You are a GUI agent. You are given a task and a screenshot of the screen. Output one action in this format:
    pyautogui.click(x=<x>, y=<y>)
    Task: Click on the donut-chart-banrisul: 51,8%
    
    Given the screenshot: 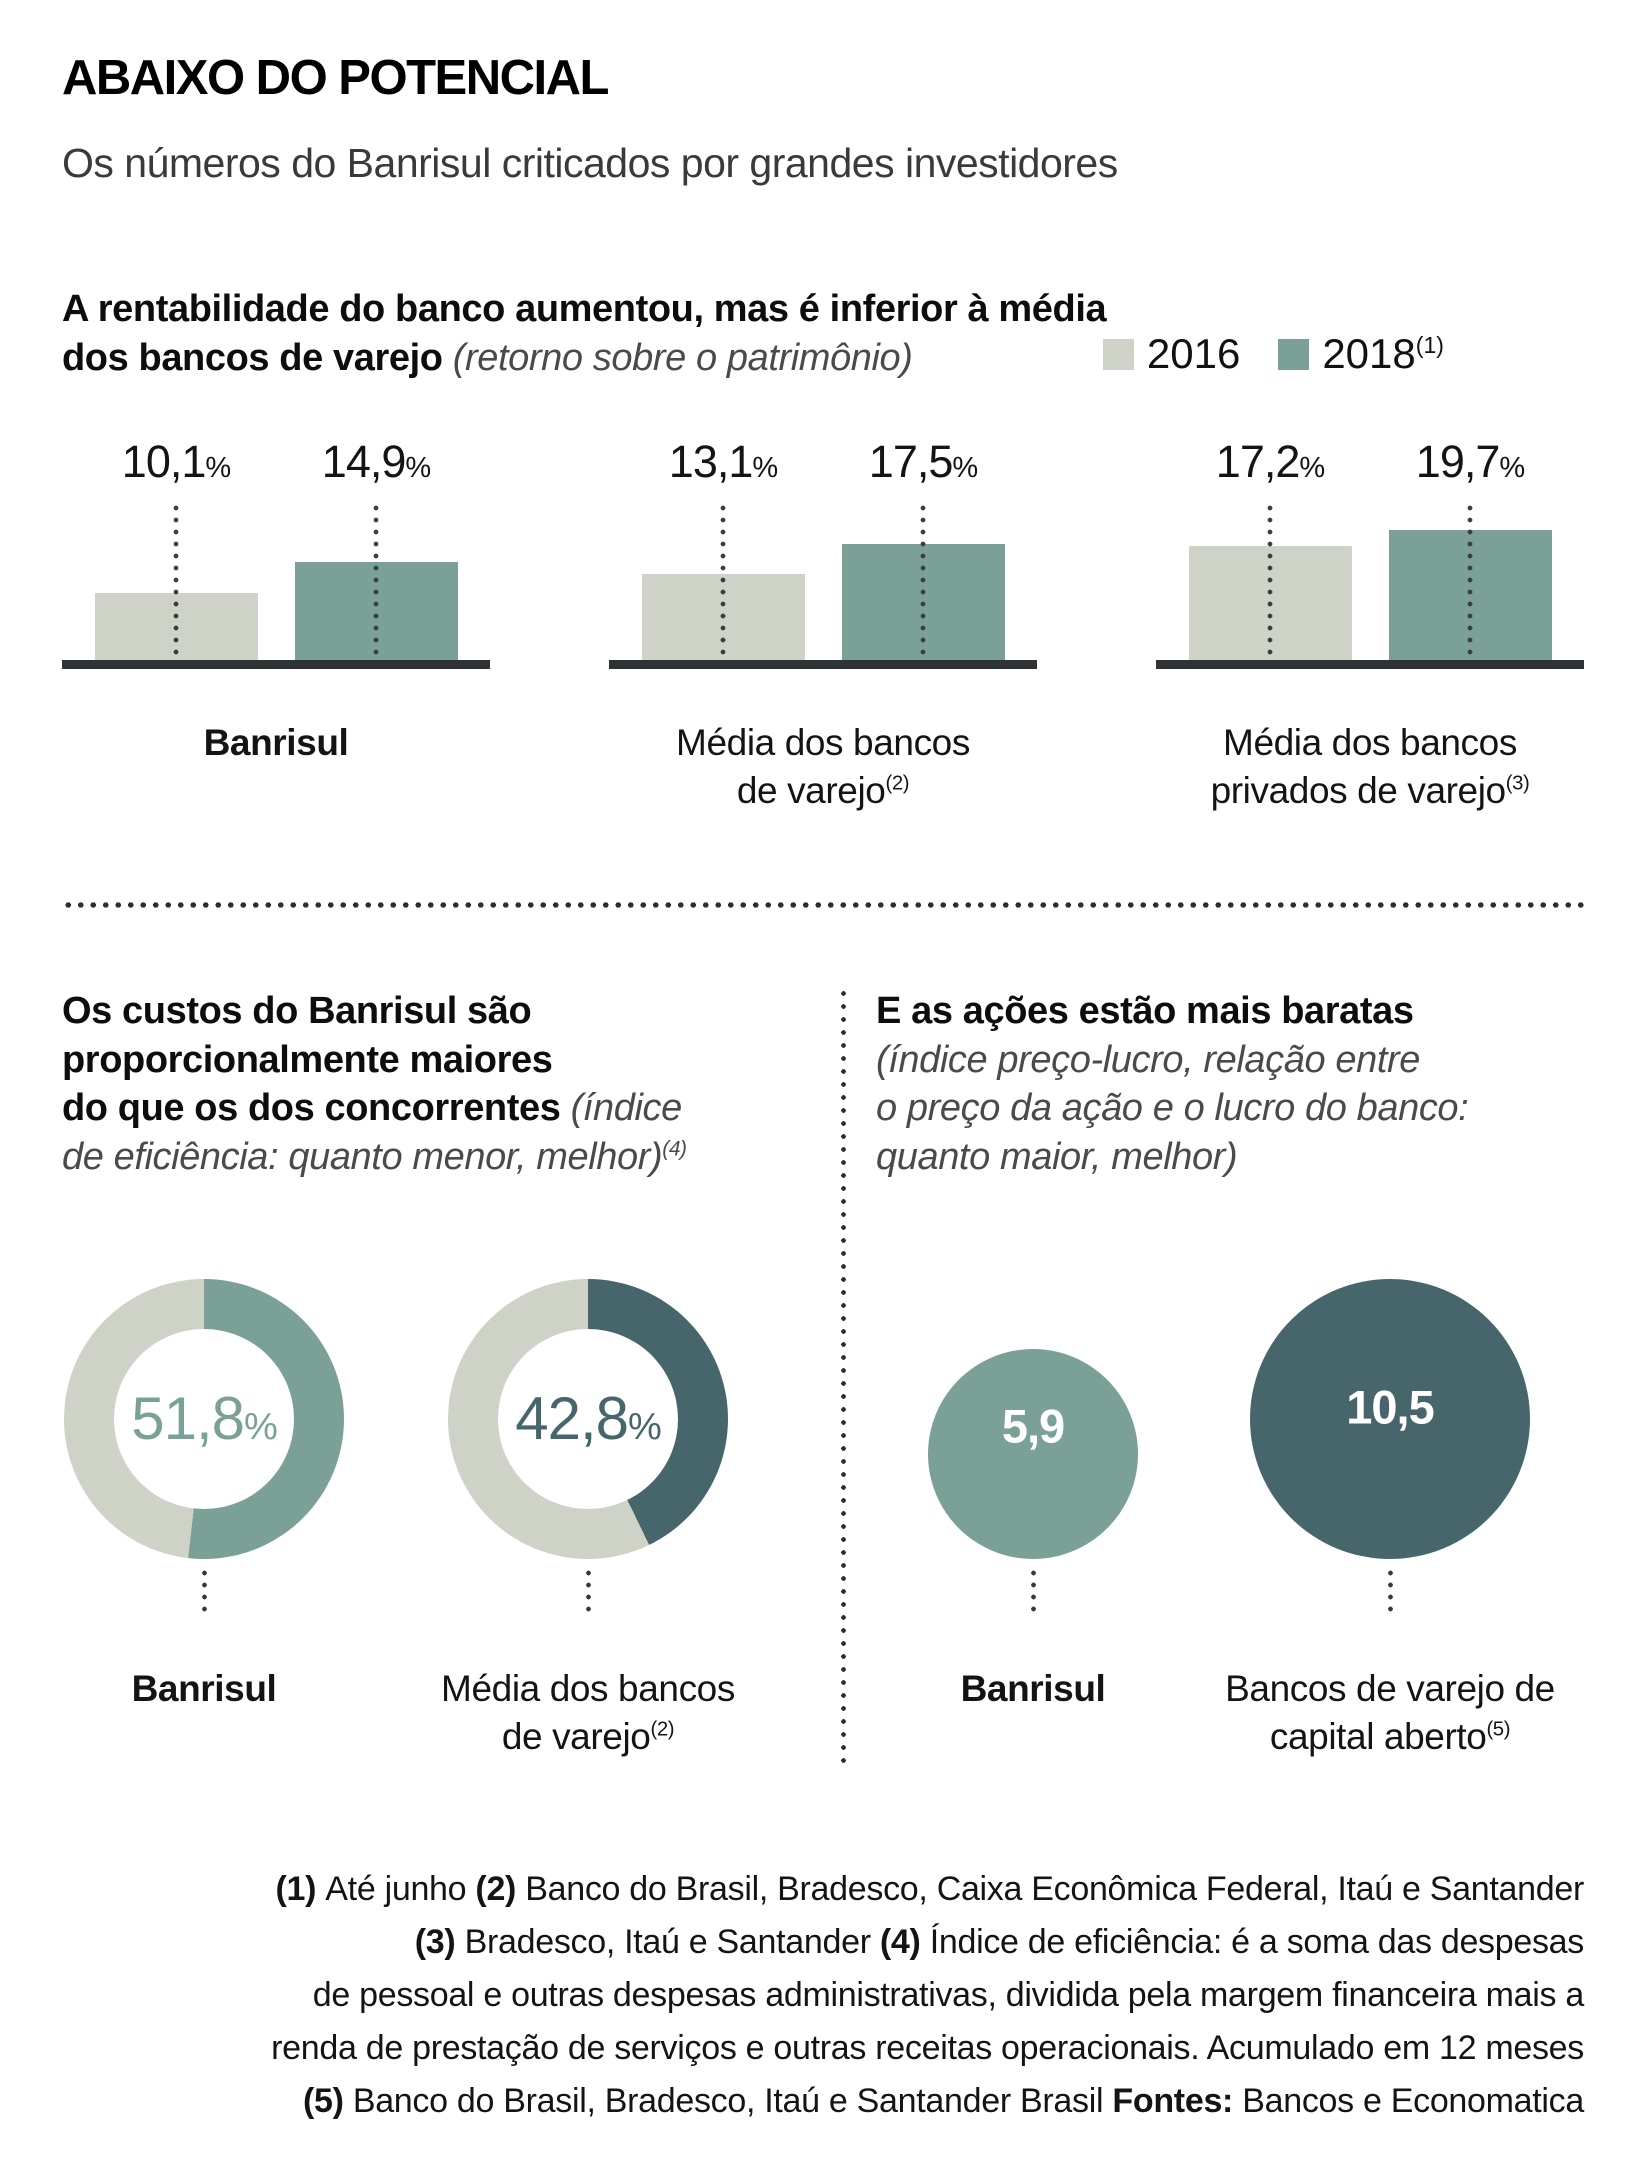 What is the action you would take?
    pyautogui.click(x=204, y=1418)
    